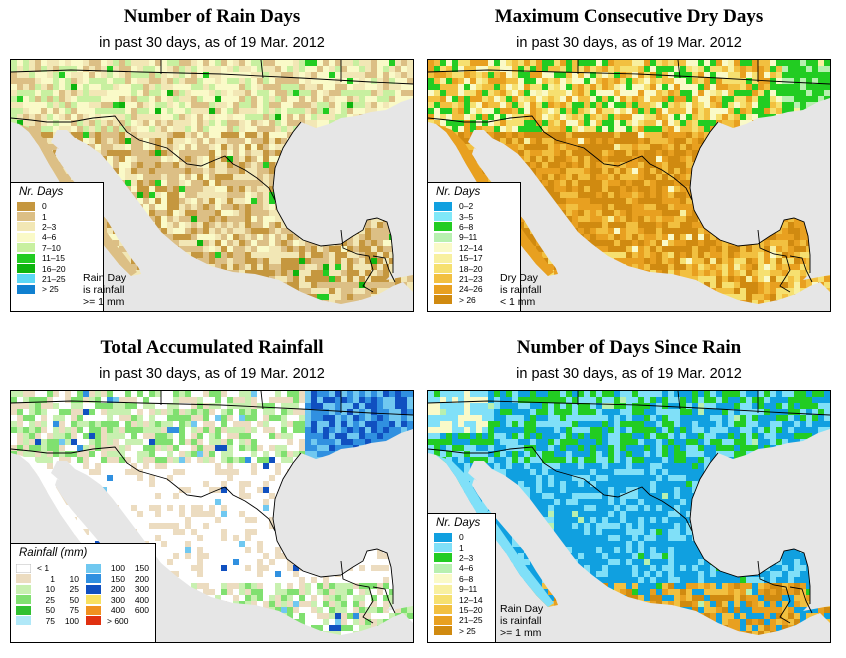  I want to click on legend-item: 12–14, so click(477, 248).